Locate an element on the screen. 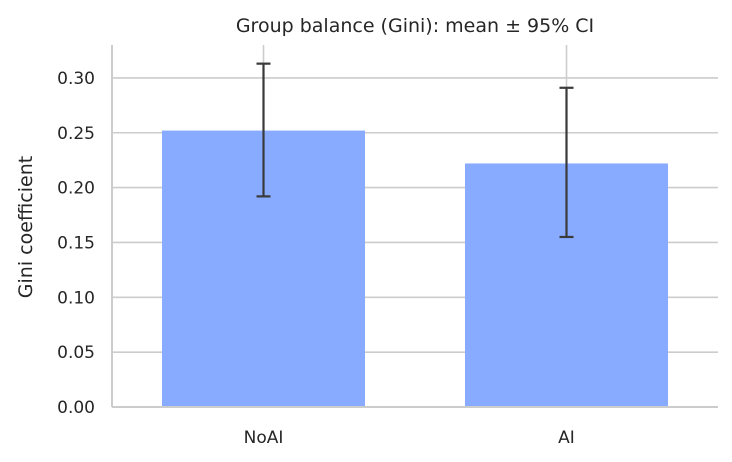  x-tick-label: AI is located at coordinates (566, 438).